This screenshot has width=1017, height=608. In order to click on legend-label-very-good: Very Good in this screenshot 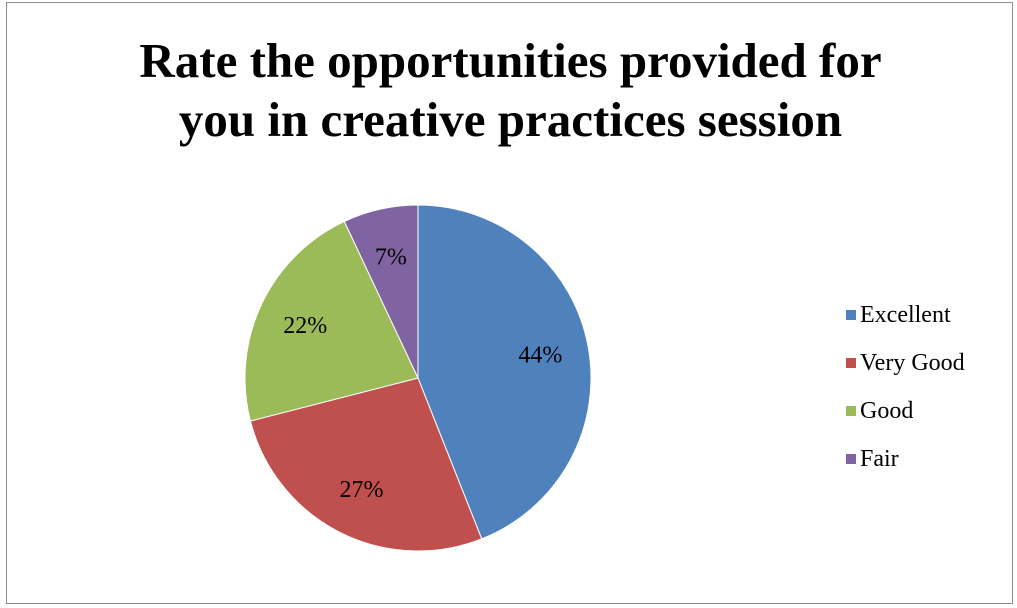, I will do `click(912, 362)`.